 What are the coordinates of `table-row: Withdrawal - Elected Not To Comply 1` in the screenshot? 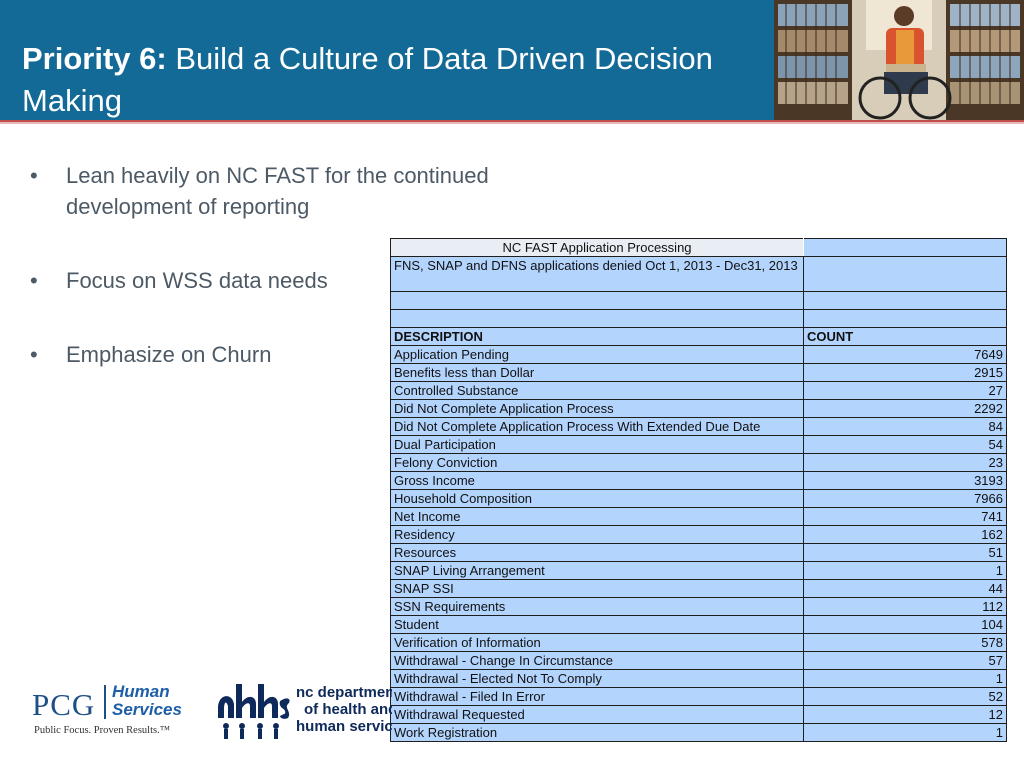 It's located at (698, 678).